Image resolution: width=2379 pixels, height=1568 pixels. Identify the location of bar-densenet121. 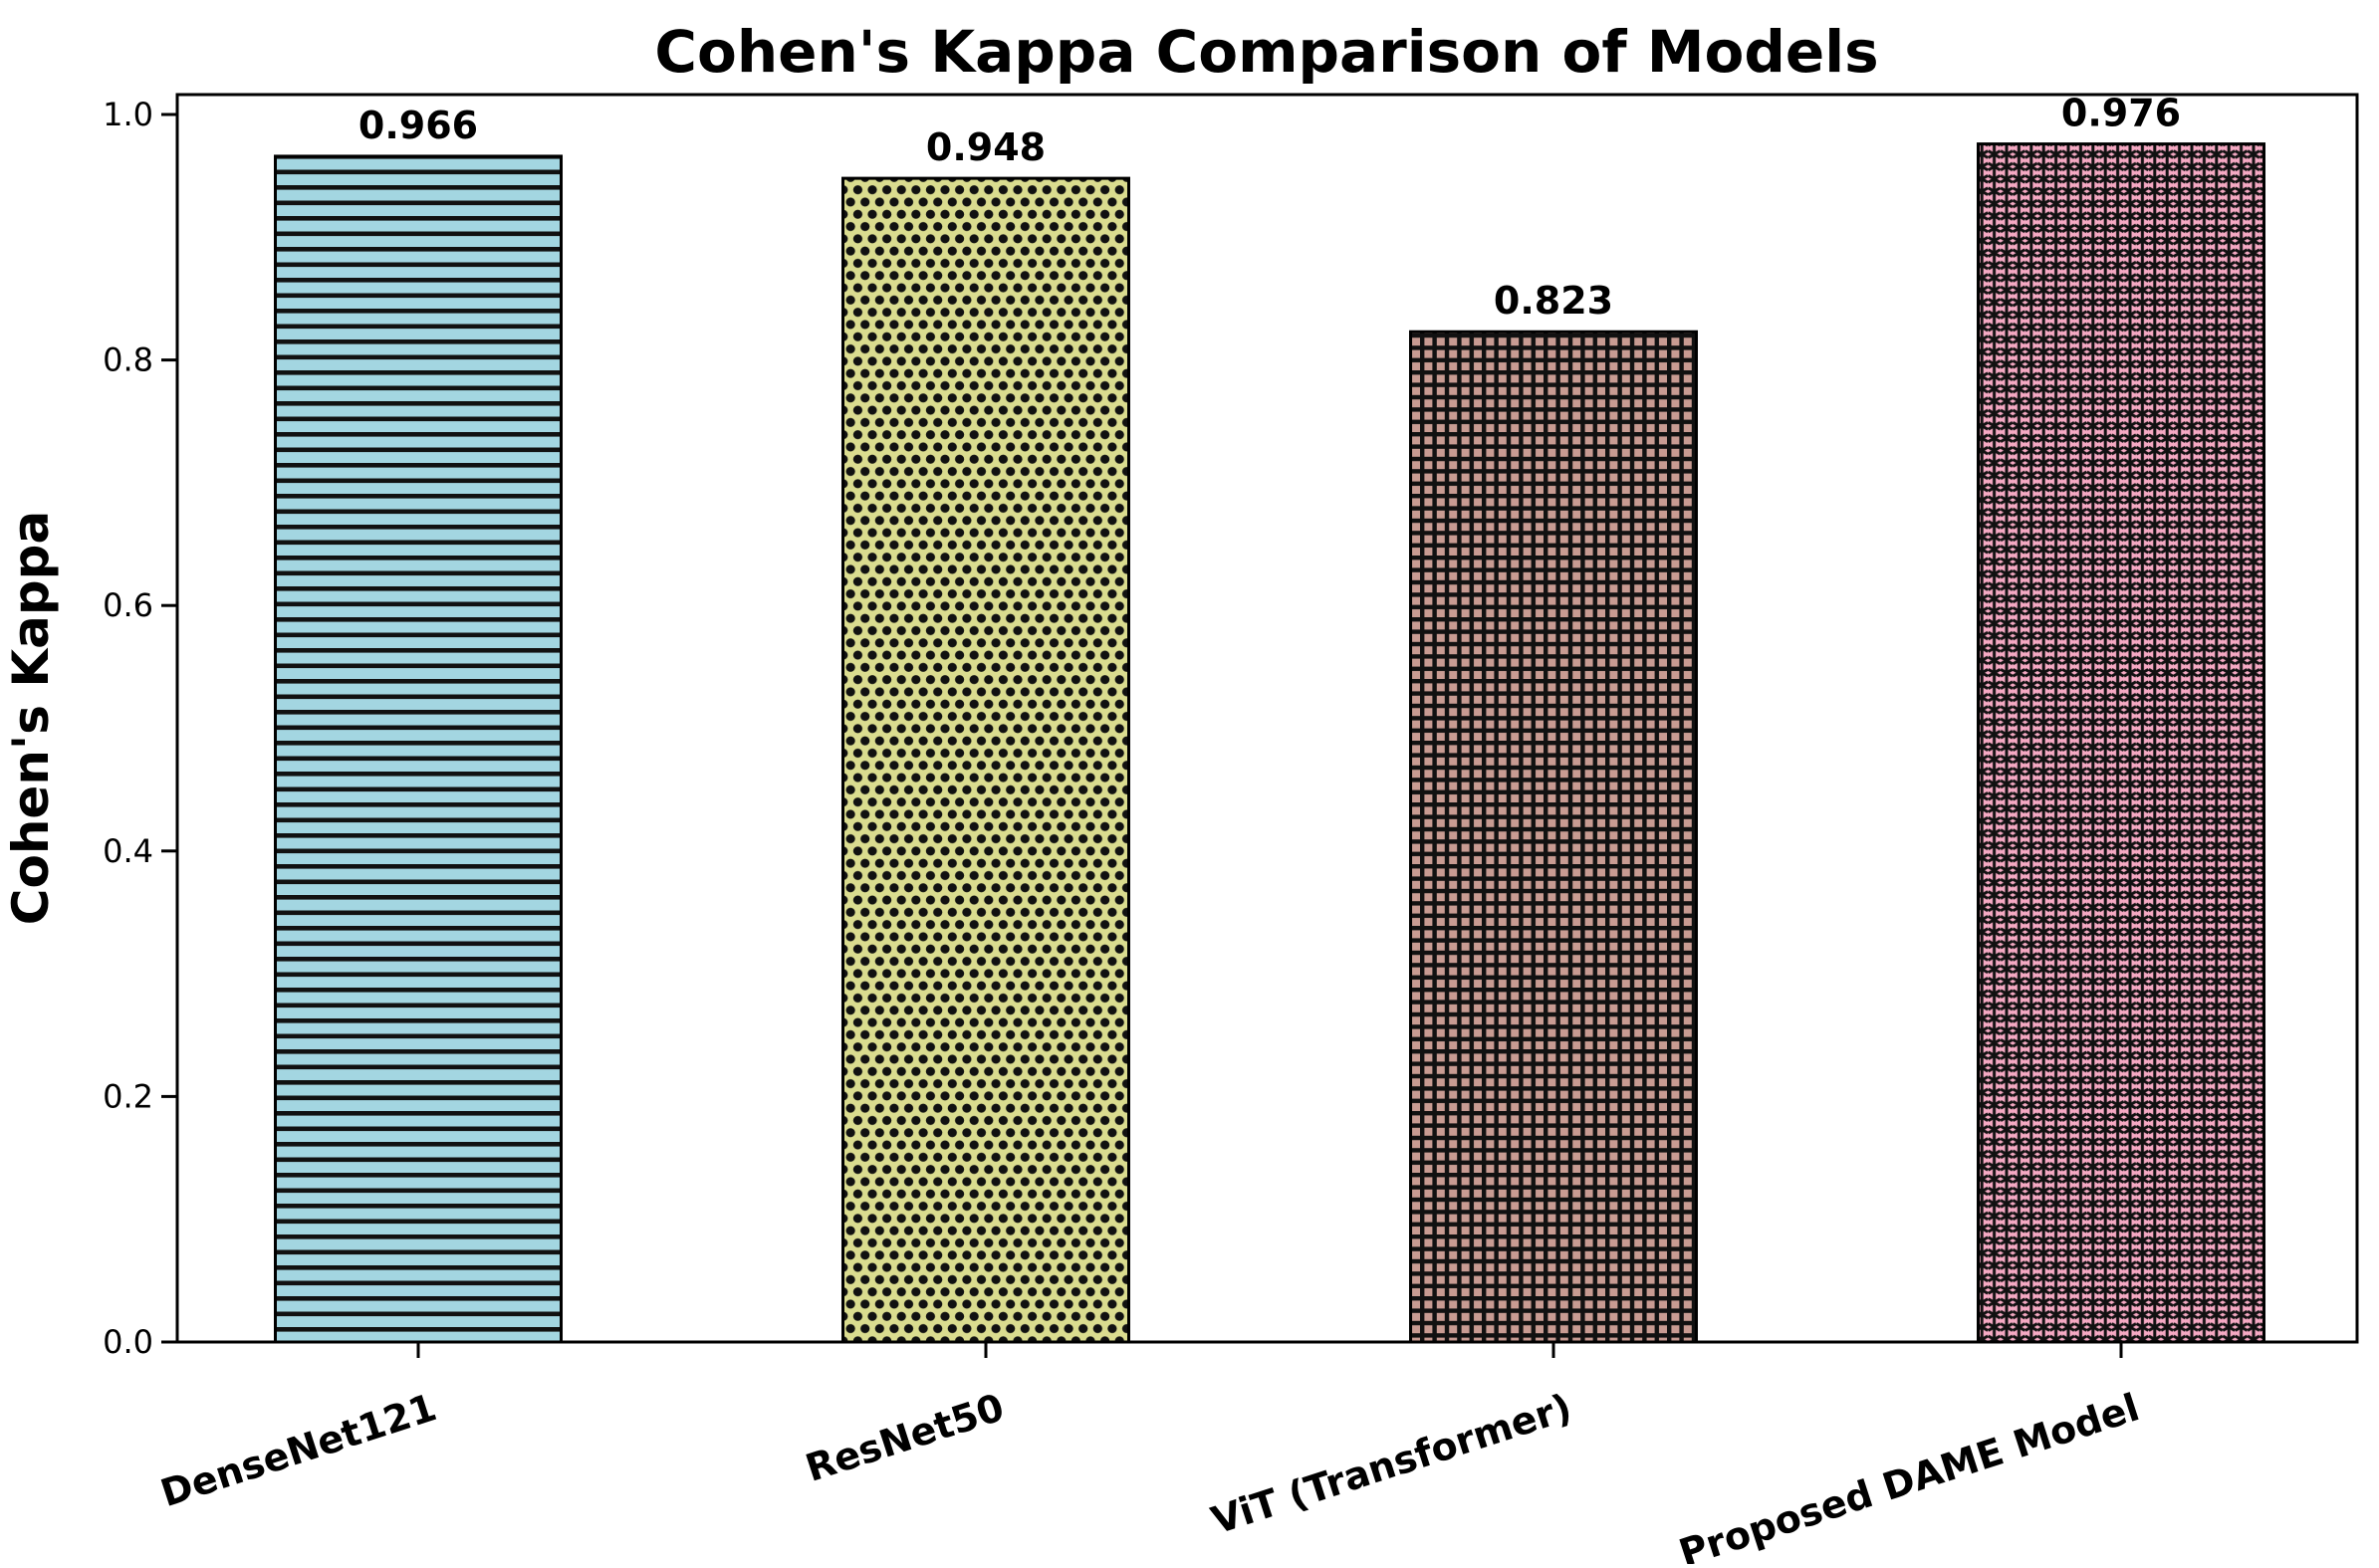
(418, 749).